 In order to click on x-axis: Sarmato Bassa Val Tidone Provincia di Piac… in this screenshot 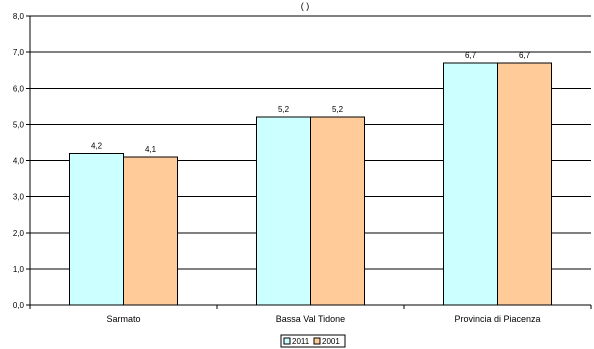, I will do `click(310, 314)`.